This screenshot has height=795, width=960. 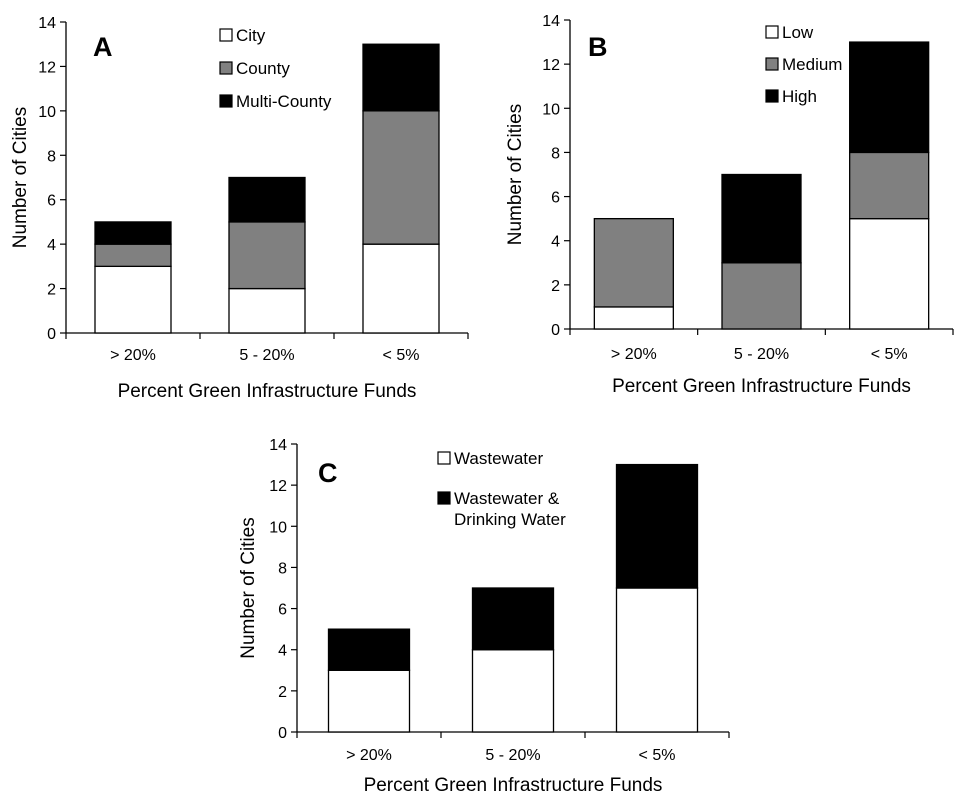 What do you see at coordinates (444, 458) in the screenshot?
I see `legend-swatch-wastewater` at bounding box center [444, 458].